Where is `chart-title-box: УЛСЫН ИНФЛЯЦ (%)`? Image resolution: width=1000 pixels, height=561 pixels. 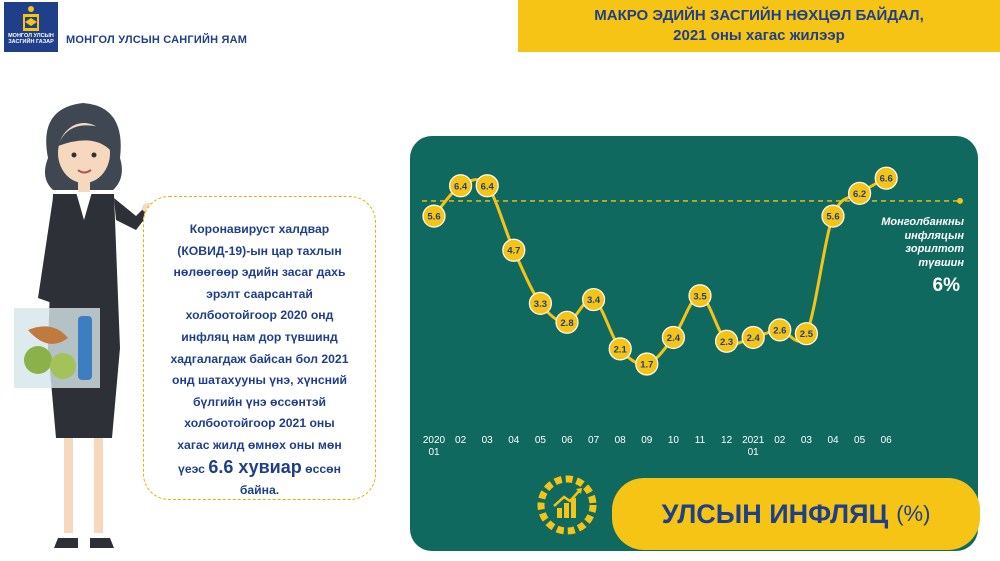 chart-title-box: УЛСЫН ИНФЛЯЦ (%) is located at coordinates (796, 514).